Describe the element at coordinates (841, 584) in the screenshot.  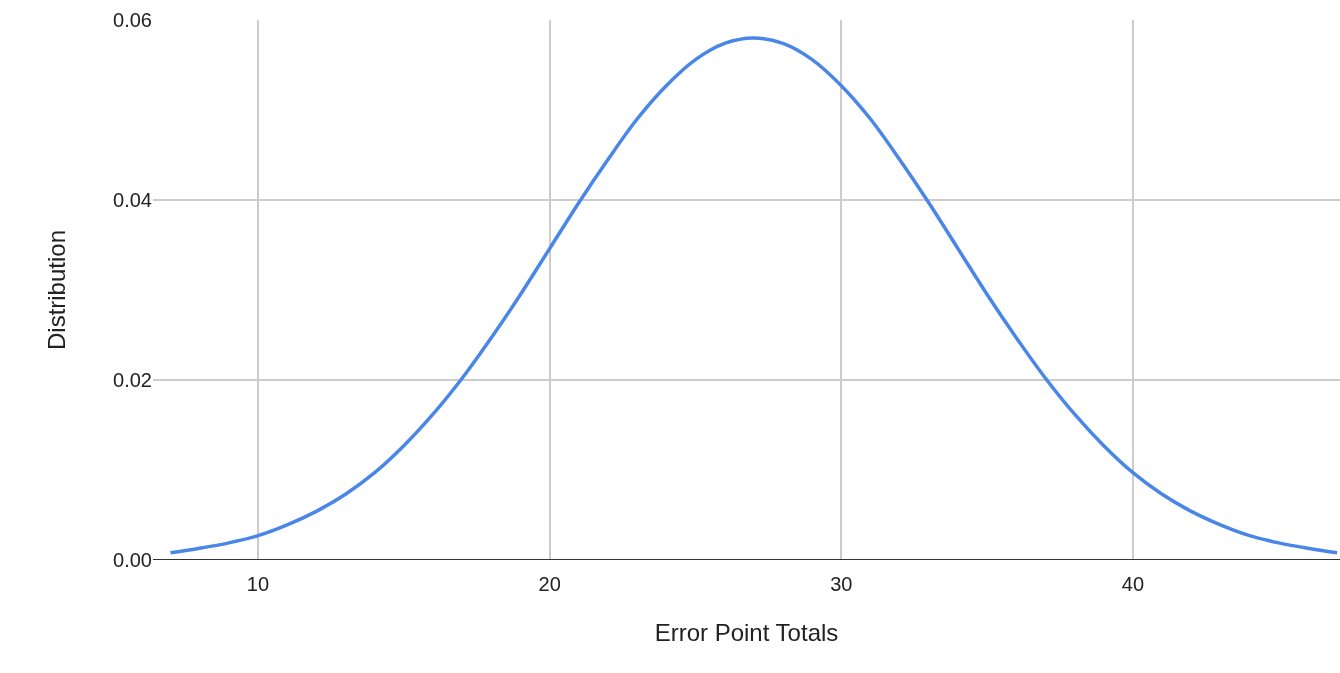
I see `x-tick-label: 30` at that location.